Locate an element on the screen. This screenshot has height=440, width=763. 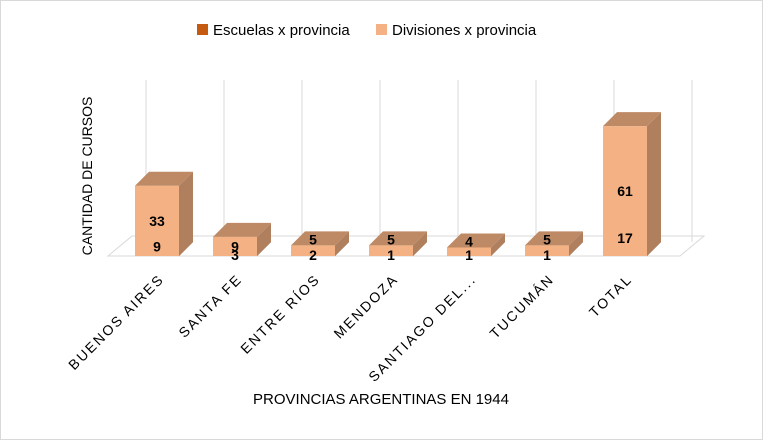
y-axis-title: CANTIDAD DE CURSOS is located at coordinates (87, 176).